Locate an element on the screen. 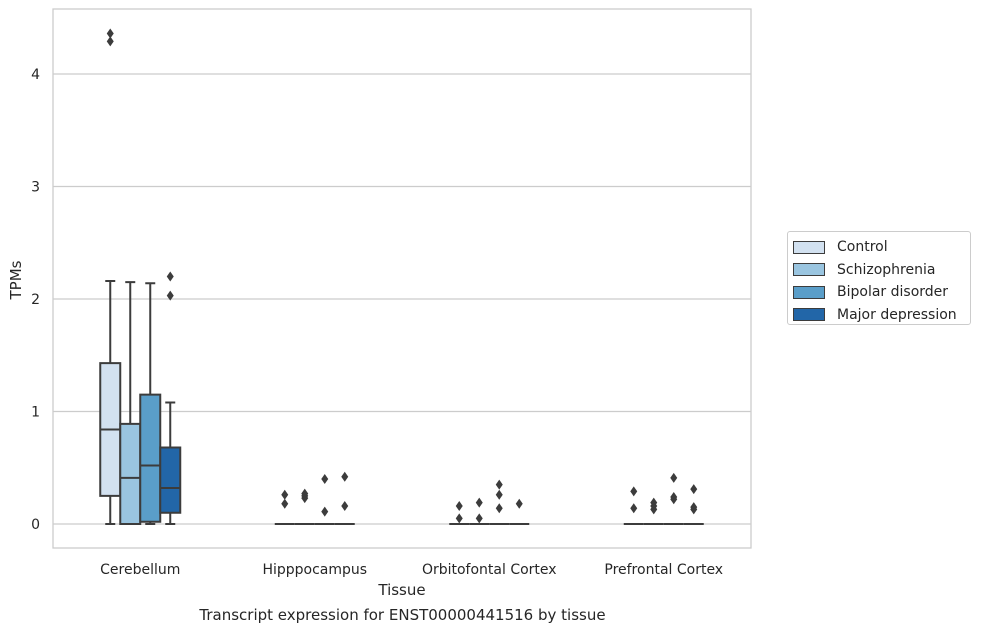  y-tick-label: 1 is located at coordinates (35, 413).